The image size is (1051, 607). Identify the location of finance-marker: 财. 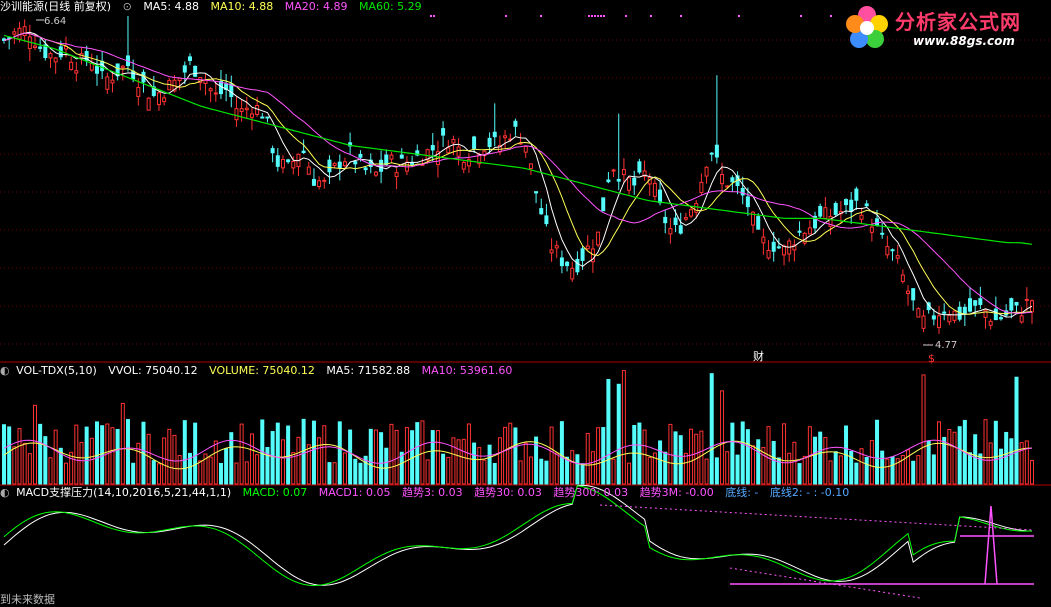
(758, 356).